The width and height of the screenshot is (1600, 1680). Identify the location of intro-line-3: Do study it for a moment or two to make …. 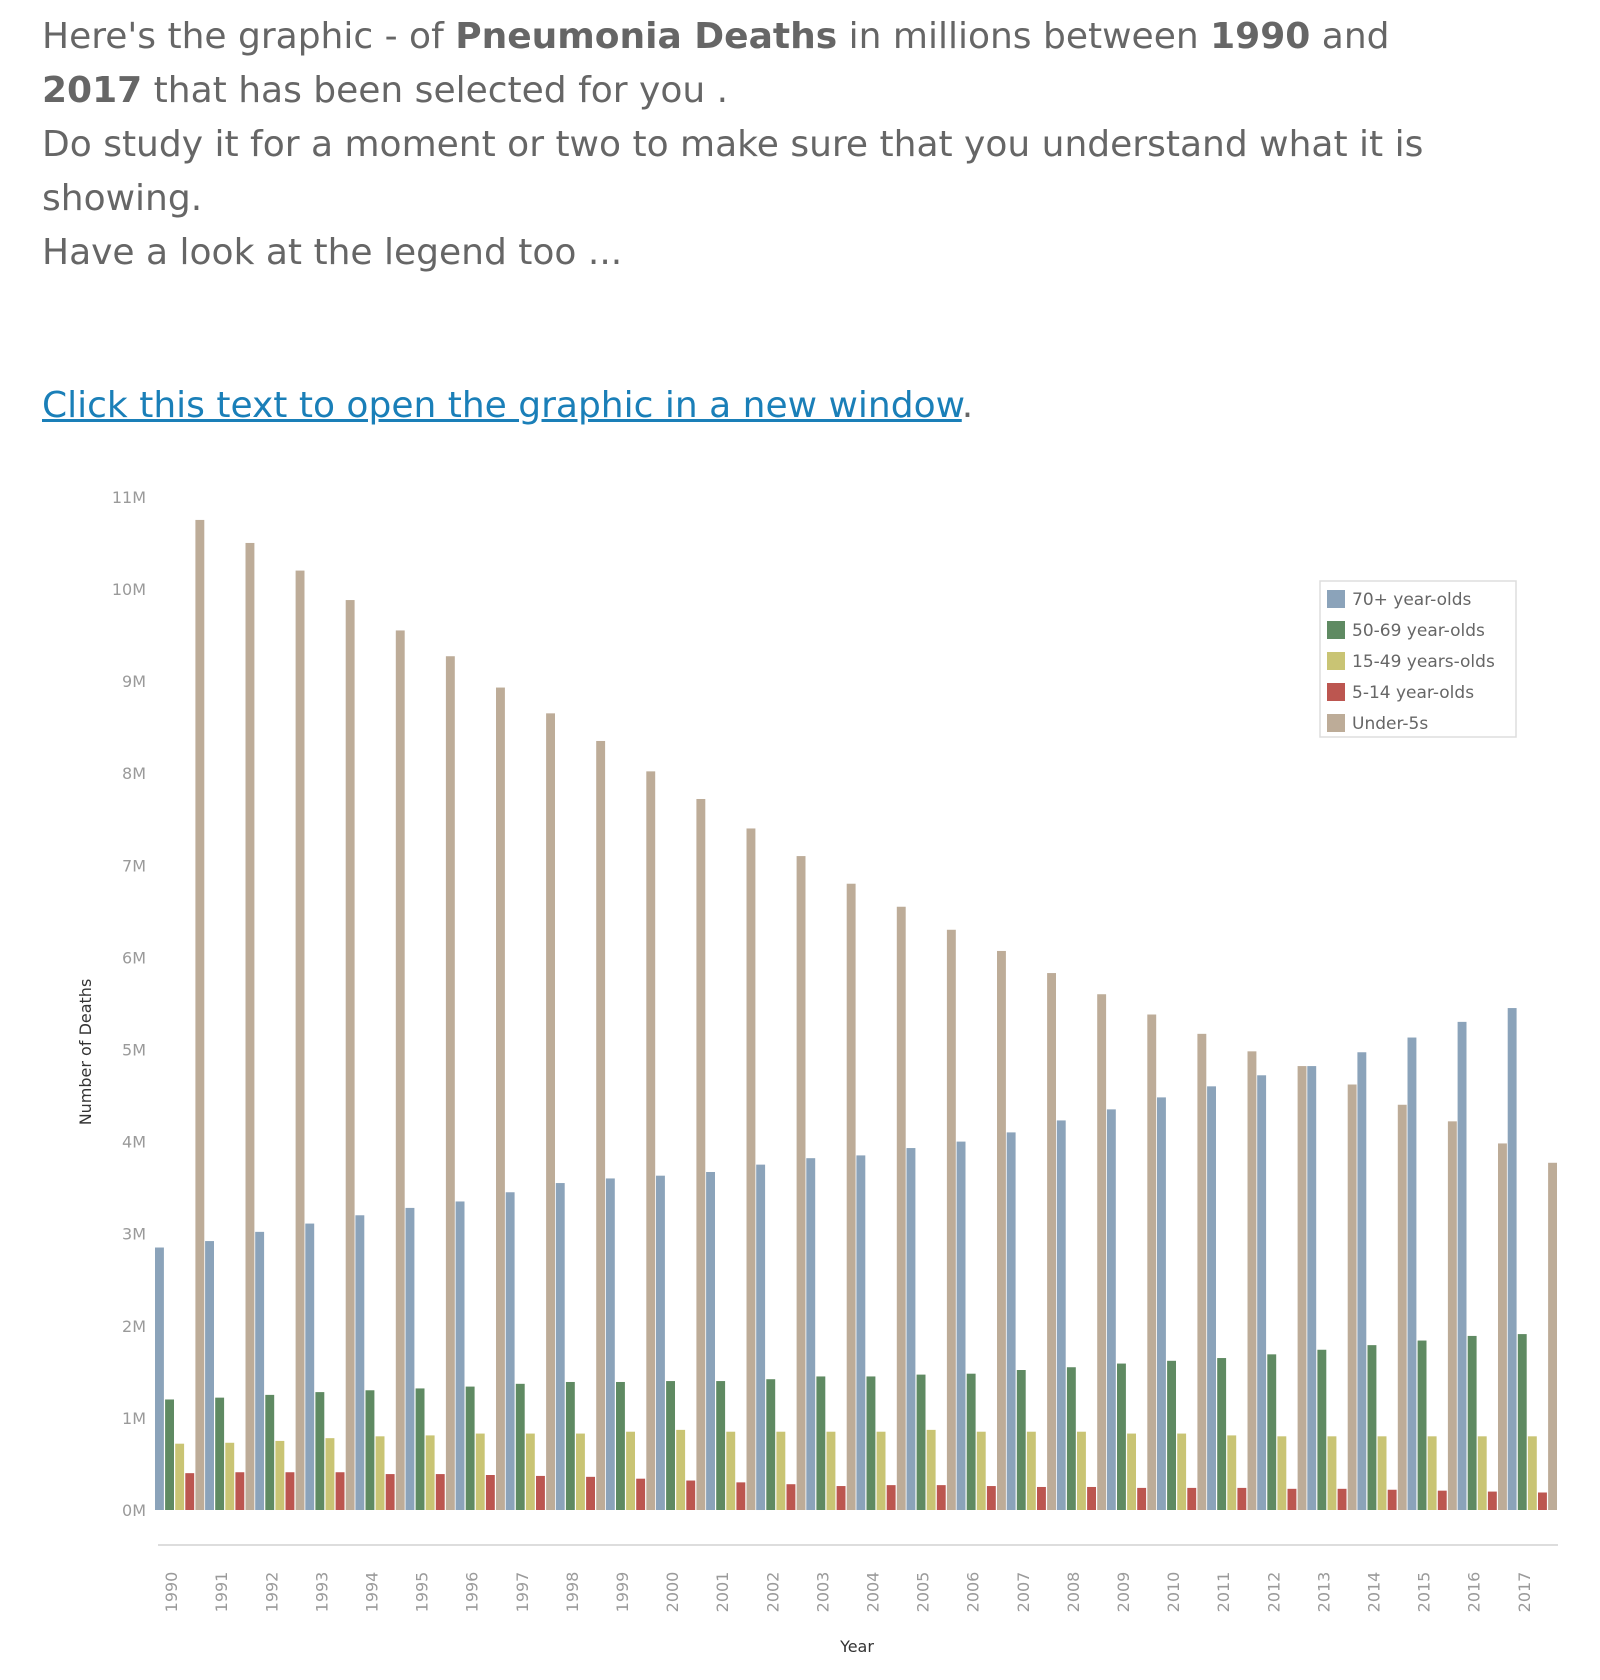
(733, 171).